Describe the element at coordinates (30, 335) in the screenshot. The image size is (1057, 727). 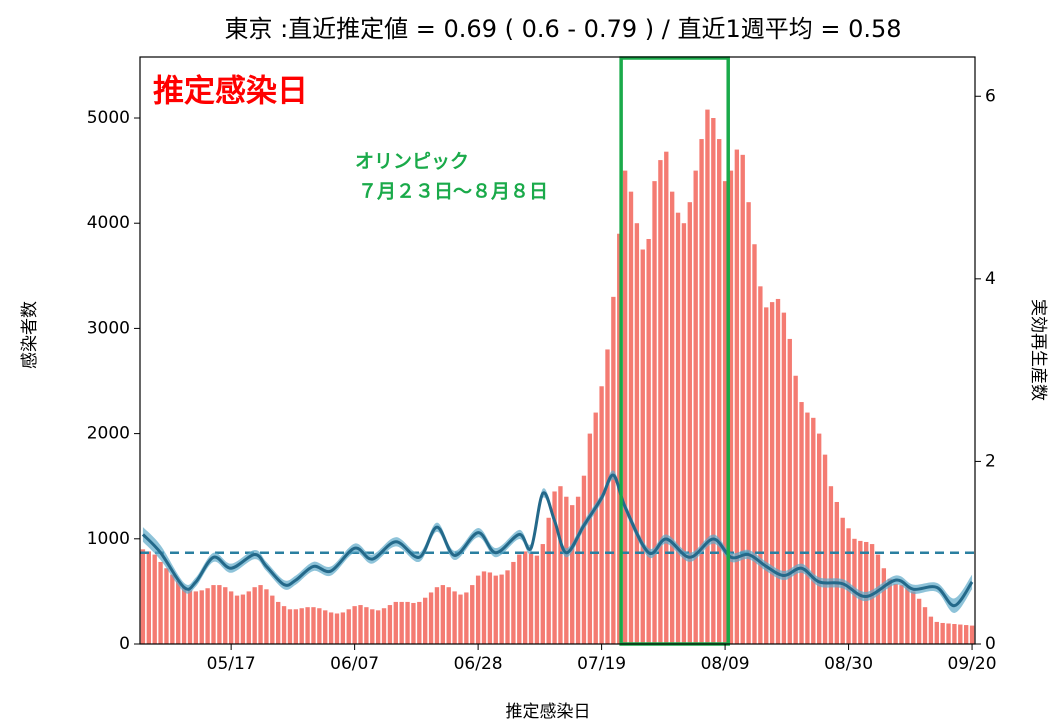
I see `y-axis-label: 感染者数` at that location.